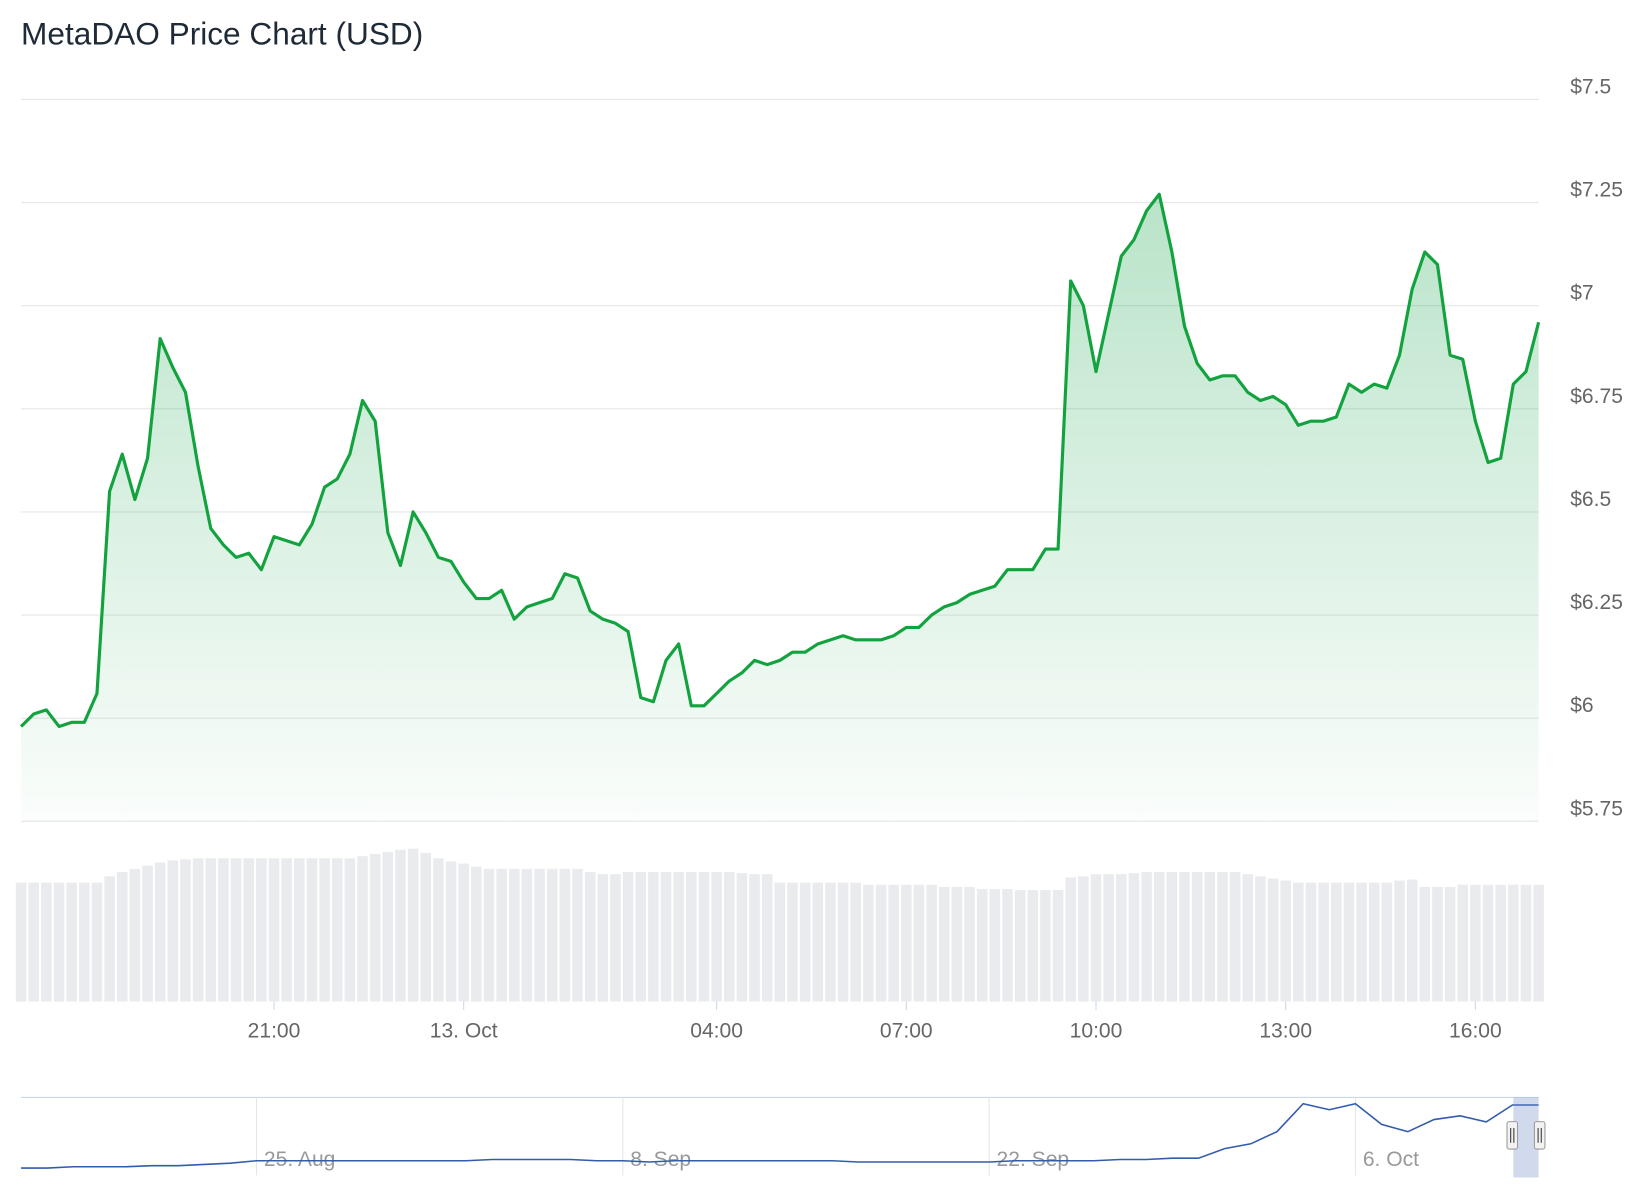 Image resolution: width=1644 pixels, height=1200 pixels. I want to click on navigator-line, so click(780, 1135).